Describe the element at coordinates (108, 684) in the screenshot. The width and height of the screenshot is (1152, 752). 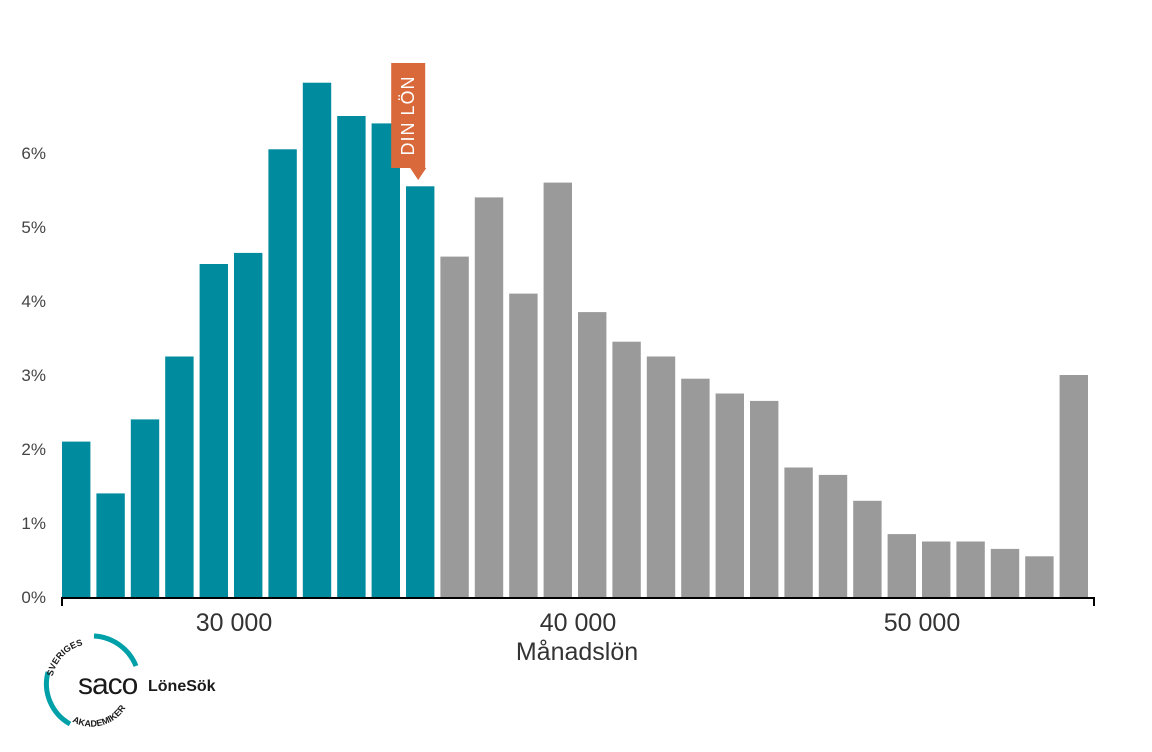
I see `logo-brand: saco` at that location.